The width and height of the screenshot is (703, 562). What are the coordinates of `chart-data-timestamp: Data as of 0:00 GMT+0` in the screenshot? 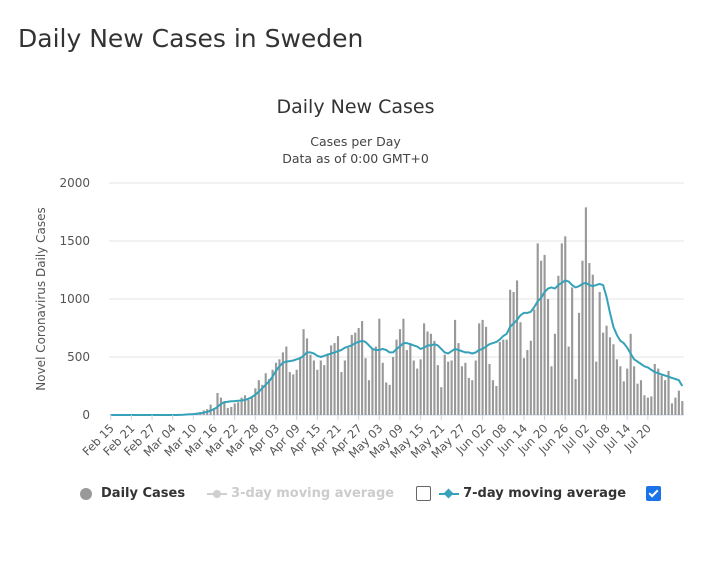 It's located at (355, 158).